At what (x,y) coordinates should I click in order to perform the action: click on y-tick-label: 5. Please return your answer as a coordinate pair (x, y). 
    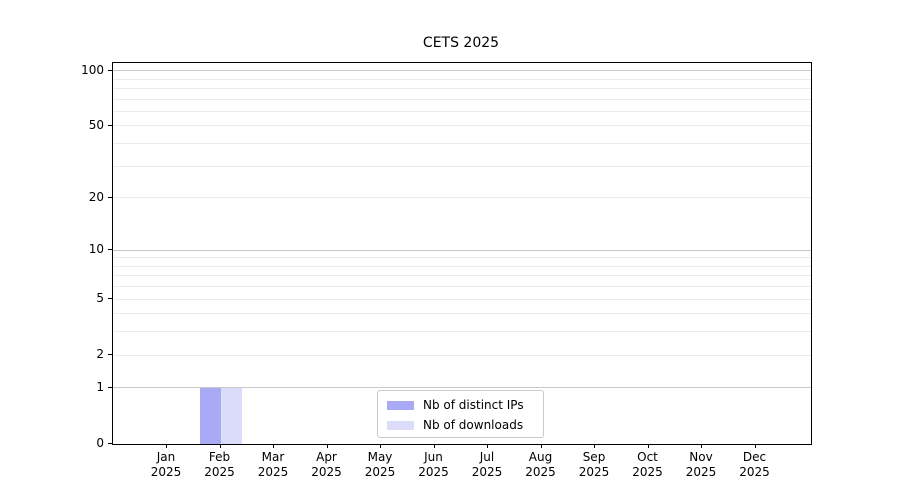
    Looking at the image, I should click on (100, 298).